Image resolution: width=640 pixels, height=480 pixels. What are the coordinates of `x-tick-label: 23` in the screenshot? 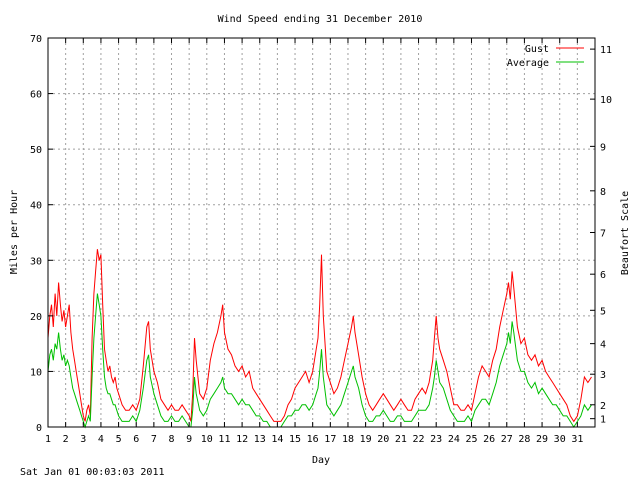 It's located at (436, 439).